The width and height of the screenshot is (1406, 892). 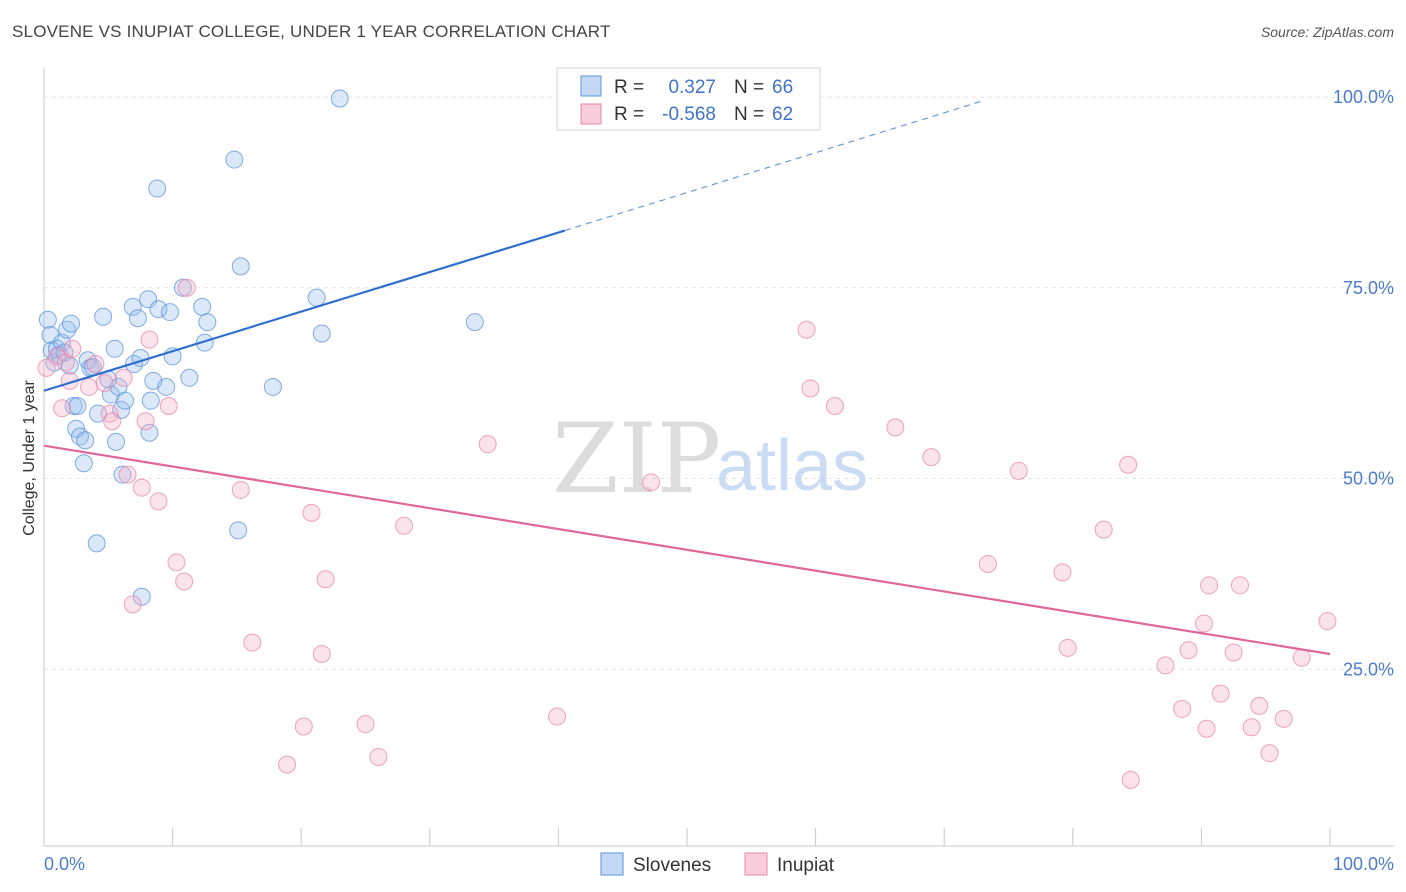 What do you see at coordinates (591, 114) in the screenshot?
I see `legend-swatch-inupiat` at bounding box center [591, 114].